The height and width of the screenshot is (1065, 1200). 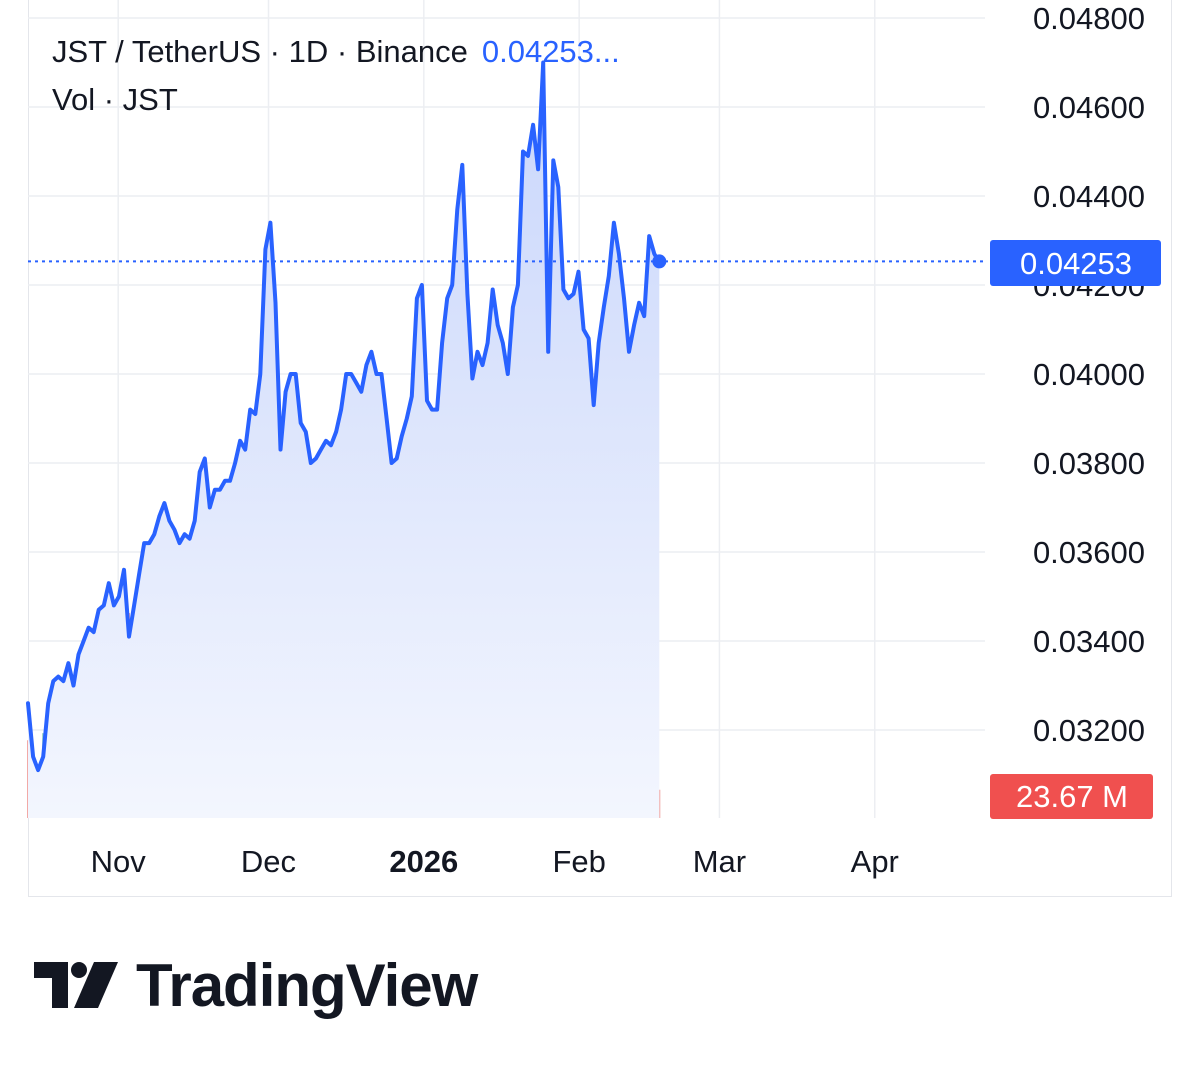 I want to click on last-price-badge: 0.04253, so click(x=1075, y=263).